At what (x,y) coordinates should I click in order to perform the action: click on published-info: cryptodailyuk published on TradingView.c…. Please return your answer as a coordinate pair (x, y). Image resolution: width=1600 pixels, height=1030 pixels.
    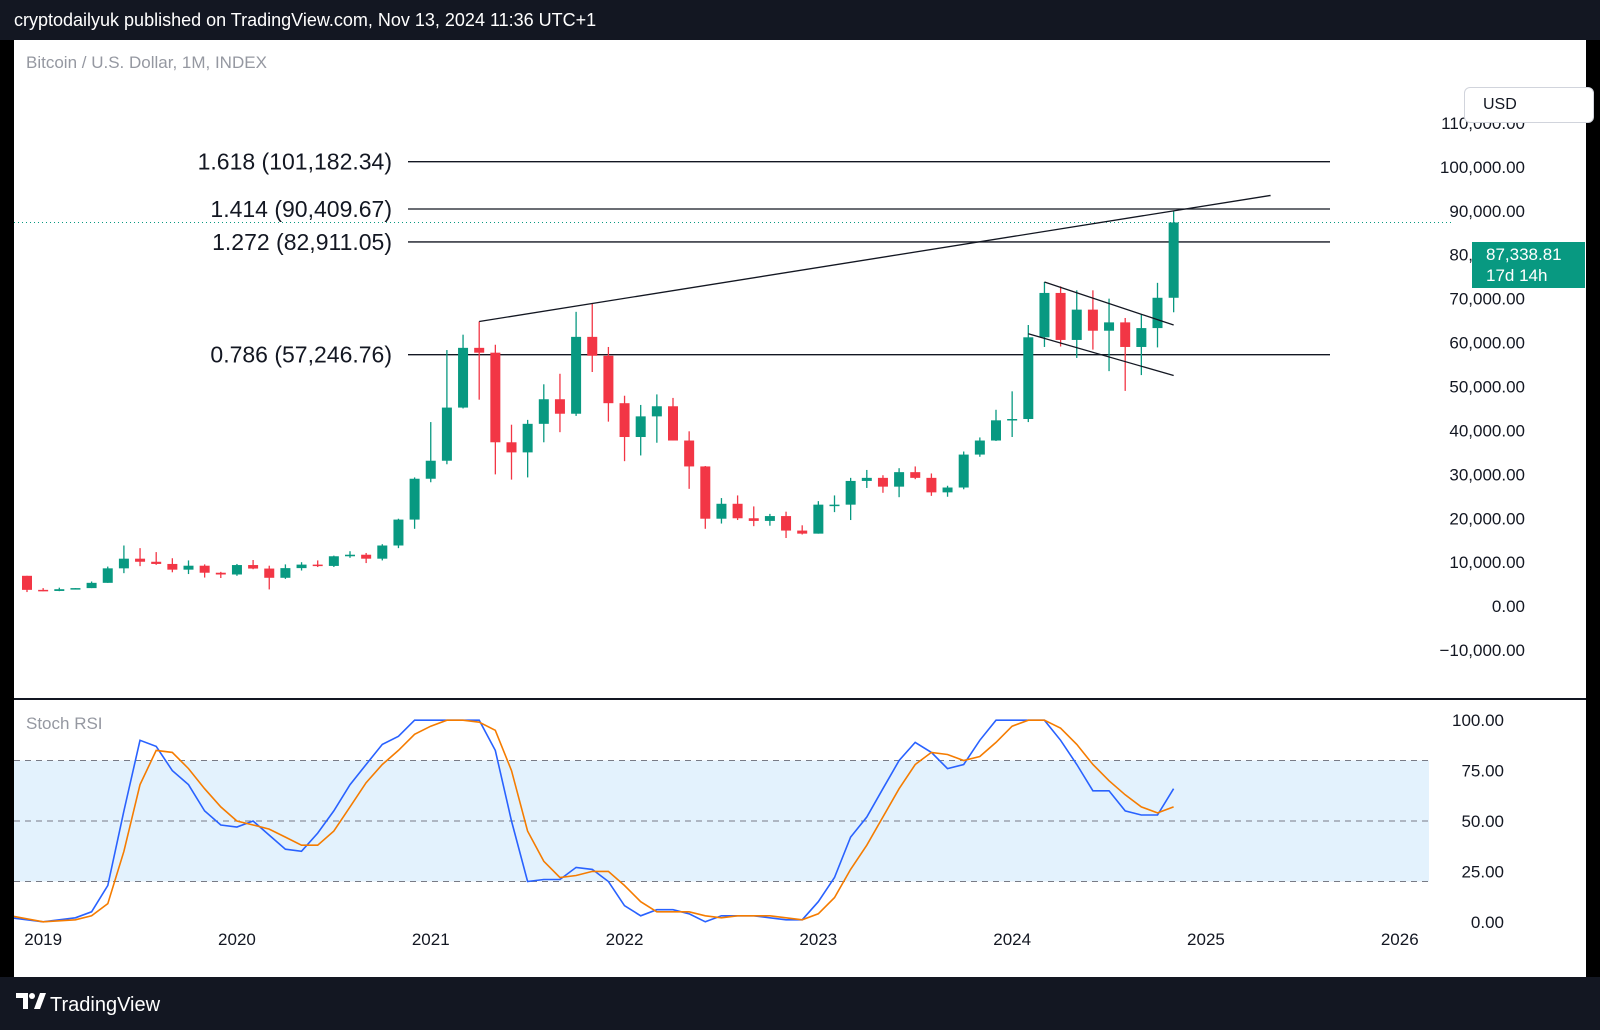
    Looking at the image, I should click on (305, 20).